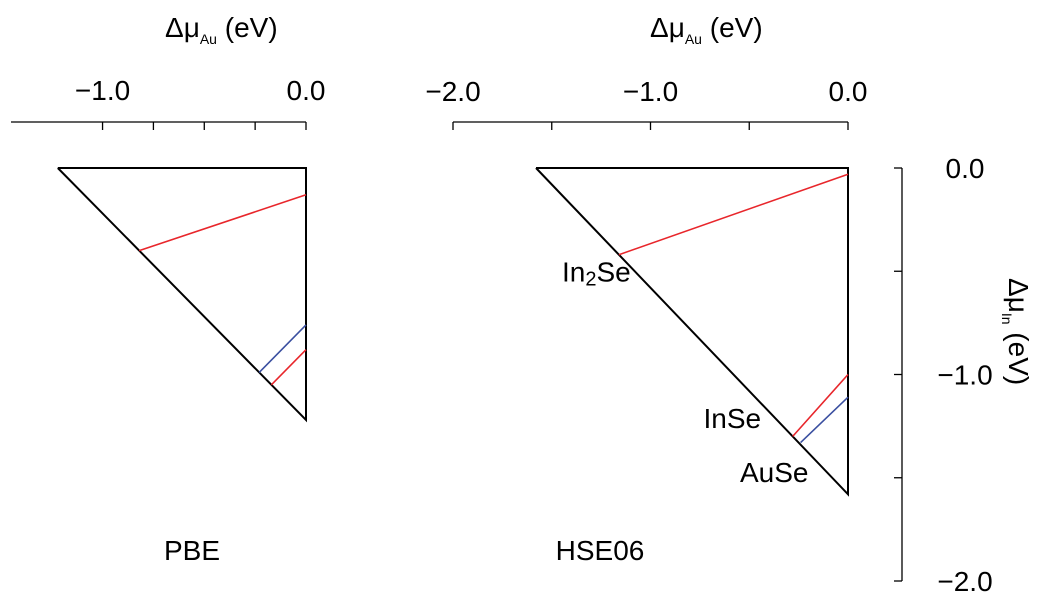 This screenshot has height=610, width=1050. What do you see at coordinates (614, 272) in the screenshot?
I see `phase-label-rest: Se` at bounding box center [614, 272].